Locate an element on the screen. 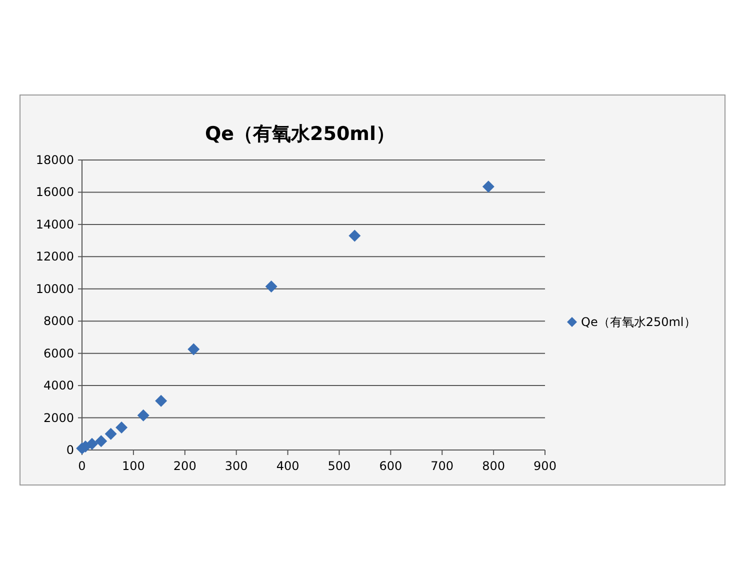 The height and width of the screenshot is (563, 750). y-tick-label: 16000 is located at coordinates (55, 192).